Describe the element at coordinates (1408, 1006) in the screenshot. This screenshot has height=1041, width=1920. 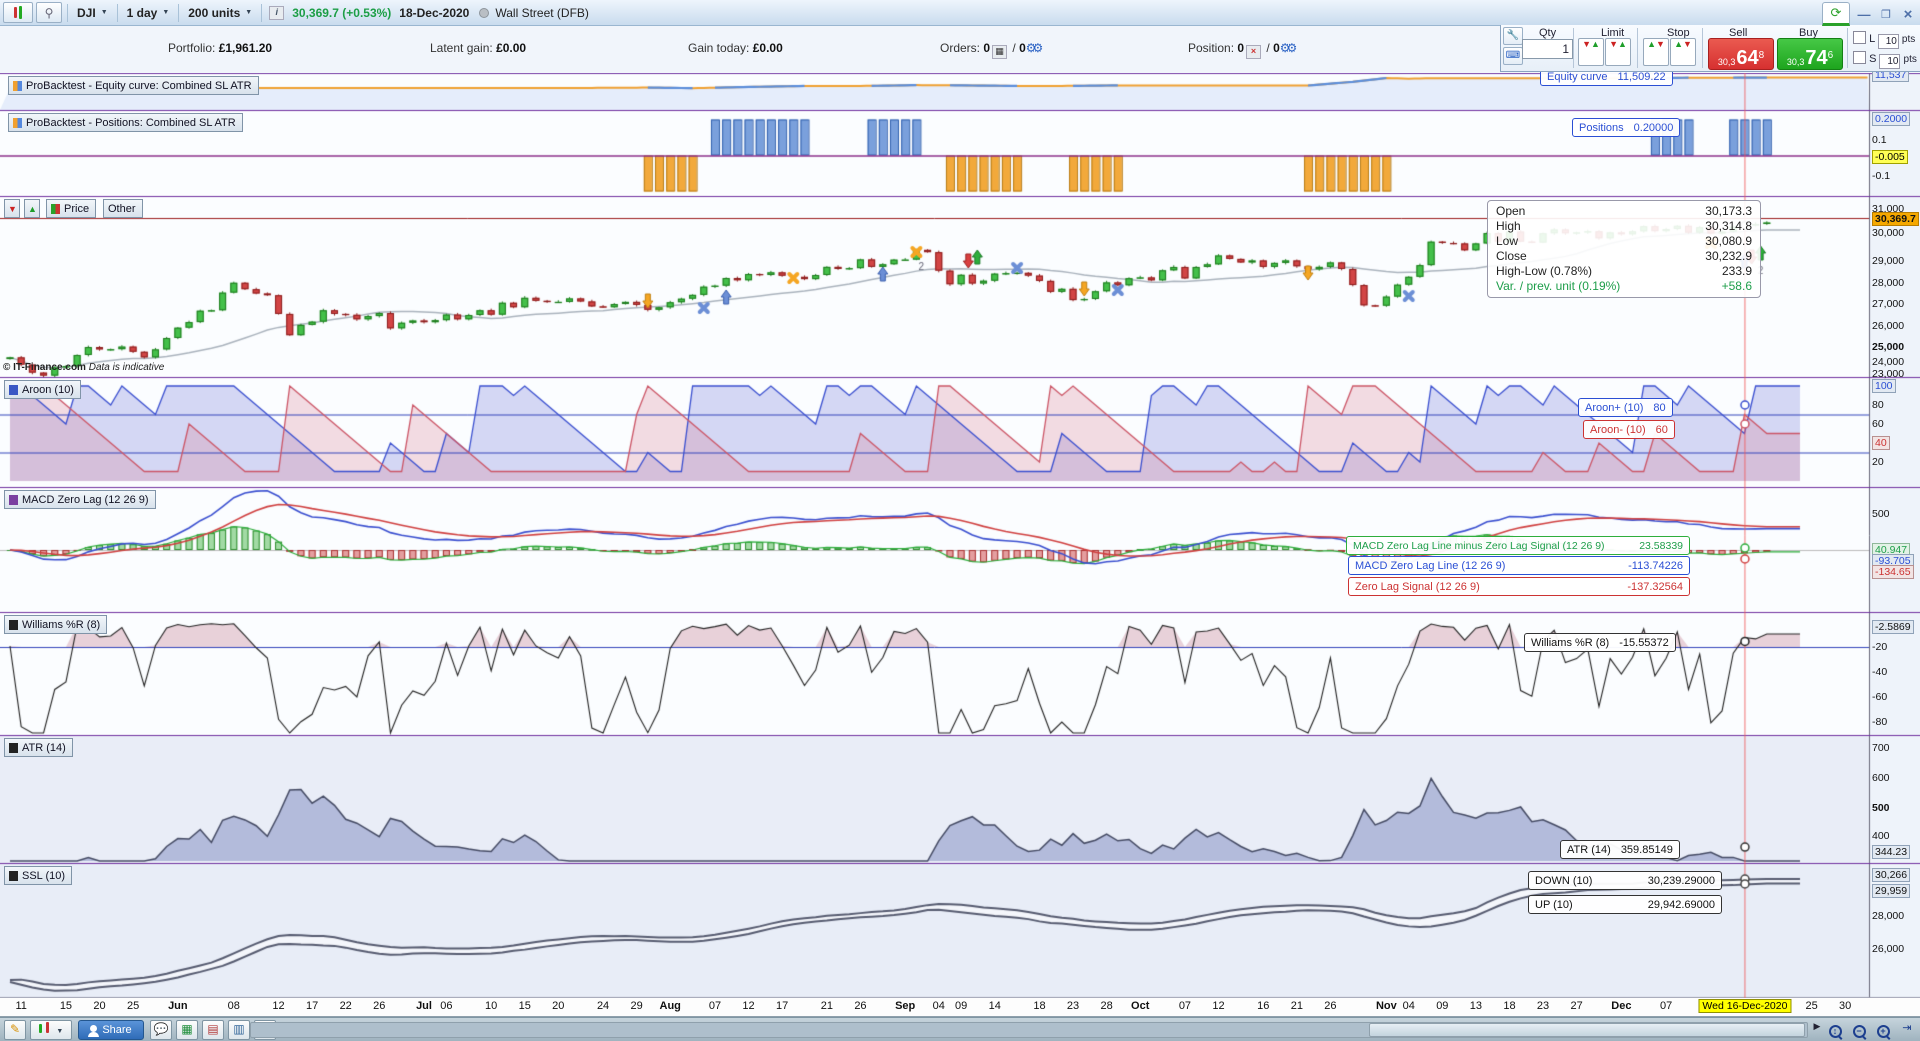
I see `axis-label: 04` at that location.